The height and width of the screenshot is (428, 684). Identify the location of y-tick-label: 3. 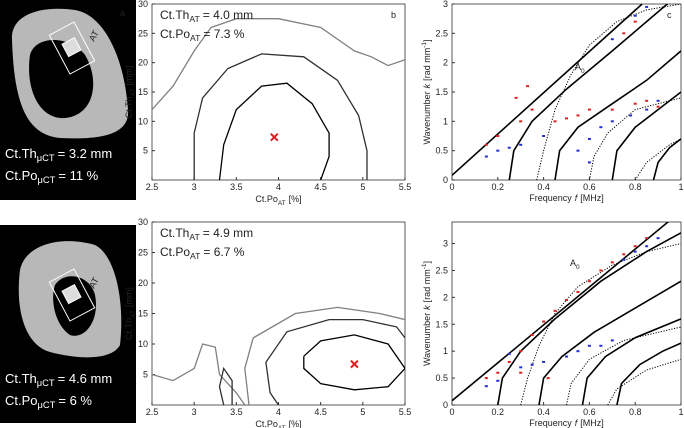
(445, 4).